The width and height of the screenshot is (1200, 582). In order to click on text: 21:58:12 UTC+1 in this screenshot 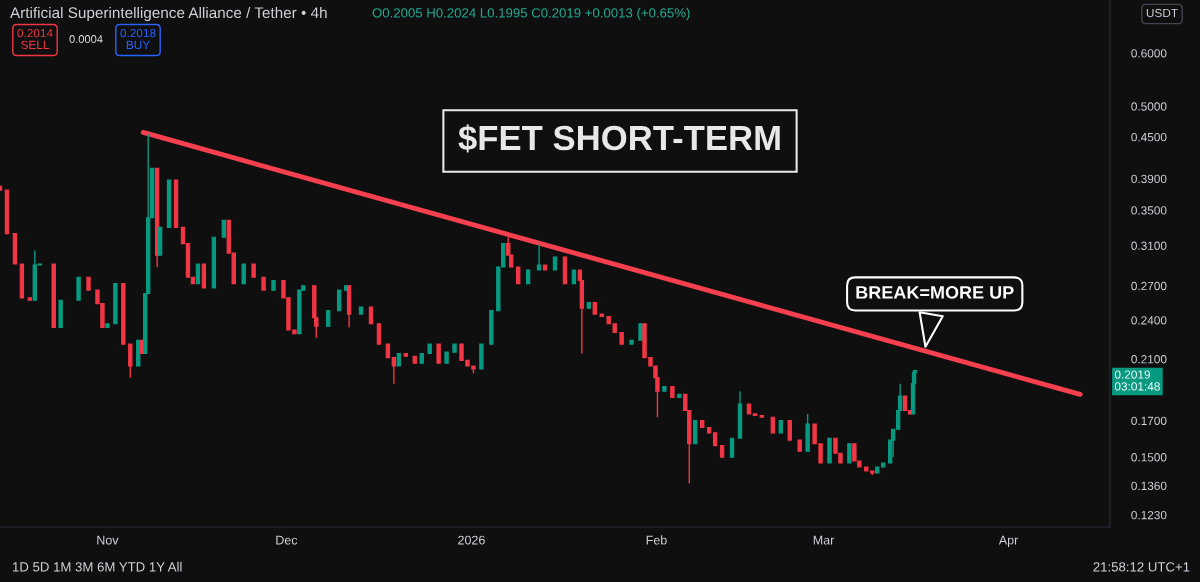, I will do `click(1141, 567)`.